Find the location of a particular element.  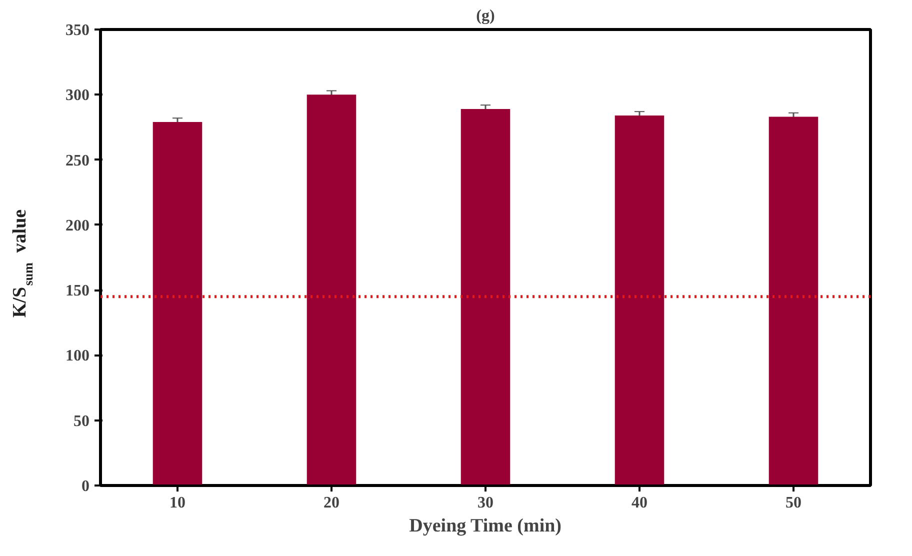

y-tick-label: 50 is located at coordinates (82, 421).